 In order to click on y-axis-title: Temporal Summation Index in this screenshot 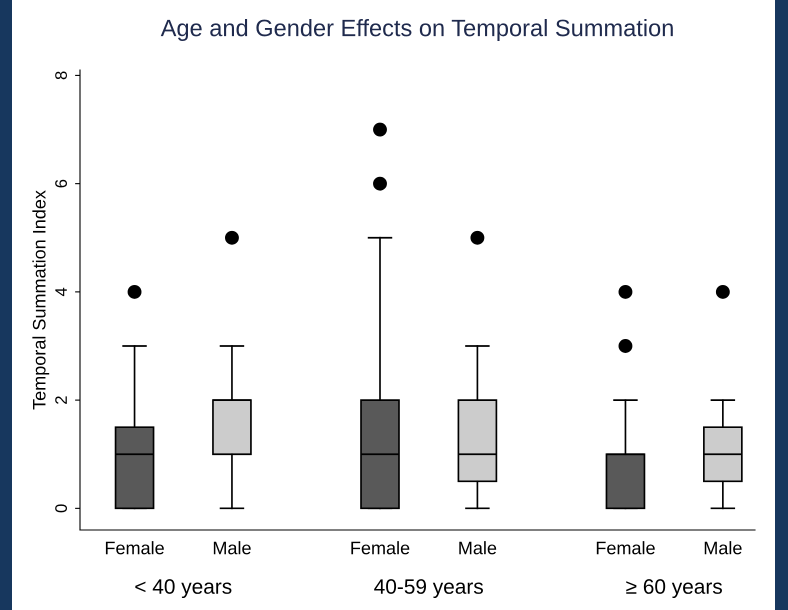, I will do `click(41, 300)`.